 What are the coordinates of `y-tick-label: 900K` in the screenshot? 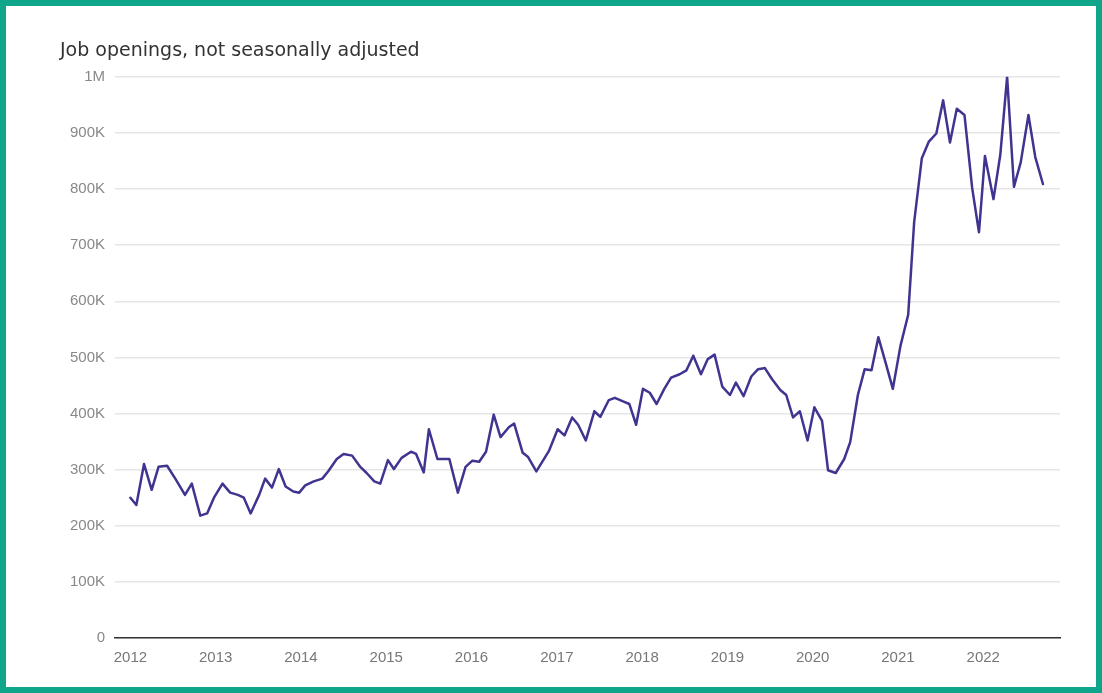 It's located at (87, 132).